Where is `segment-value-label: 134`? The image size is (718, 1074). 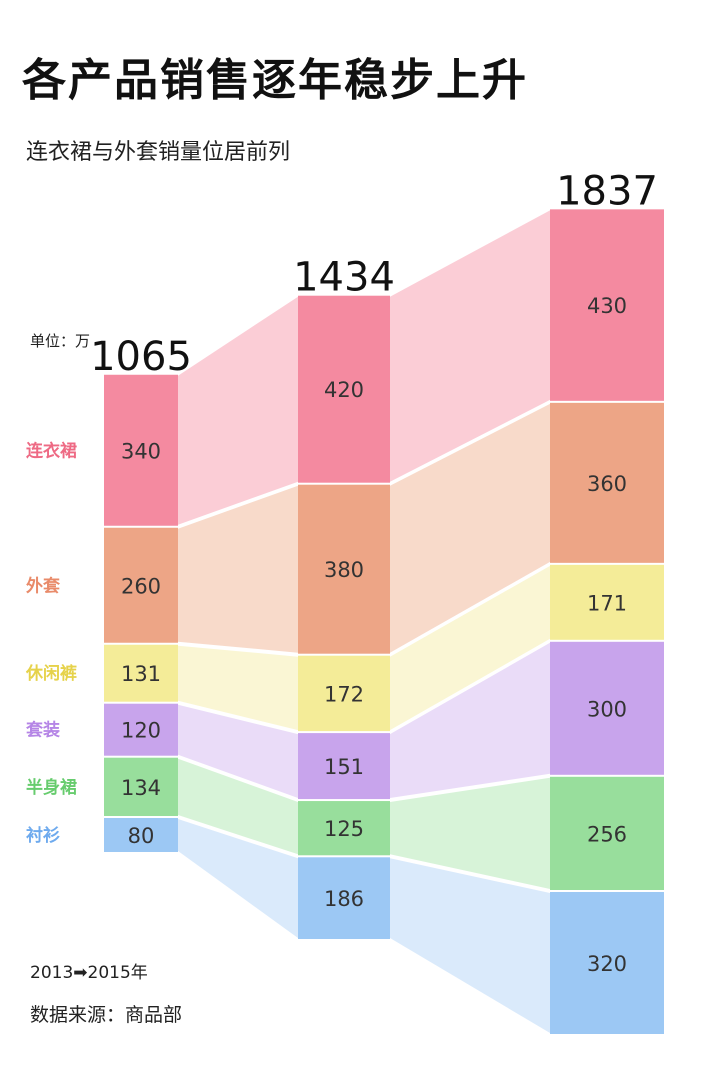 segment-value-label: 134 is located at coordinates (141, 788).